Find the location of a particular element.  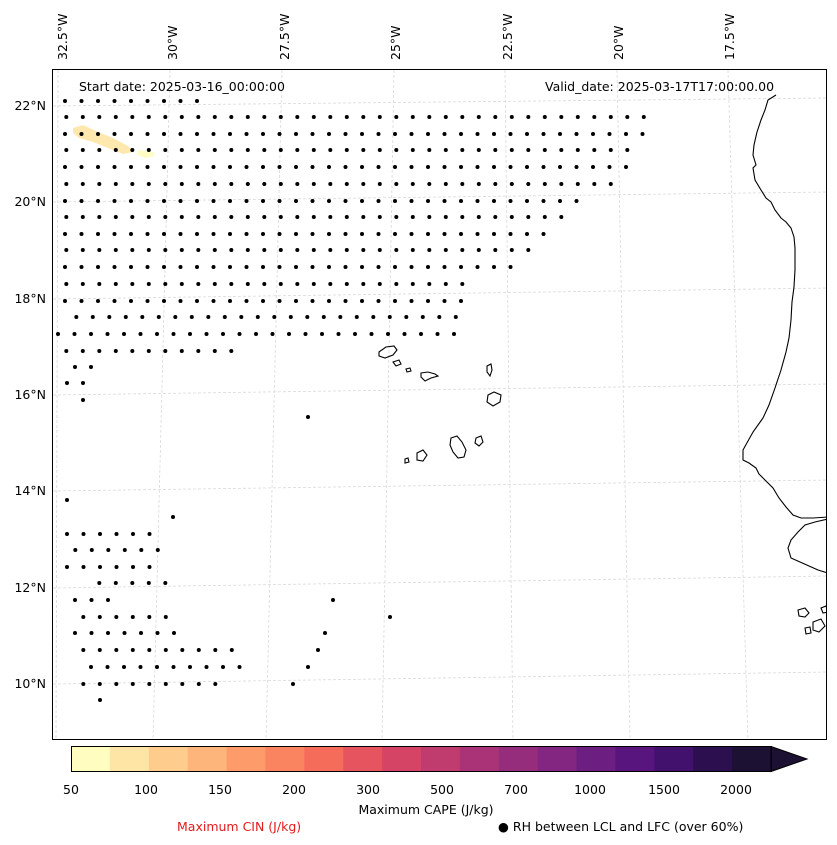

cape-patches is located at coordinates (114, 141).